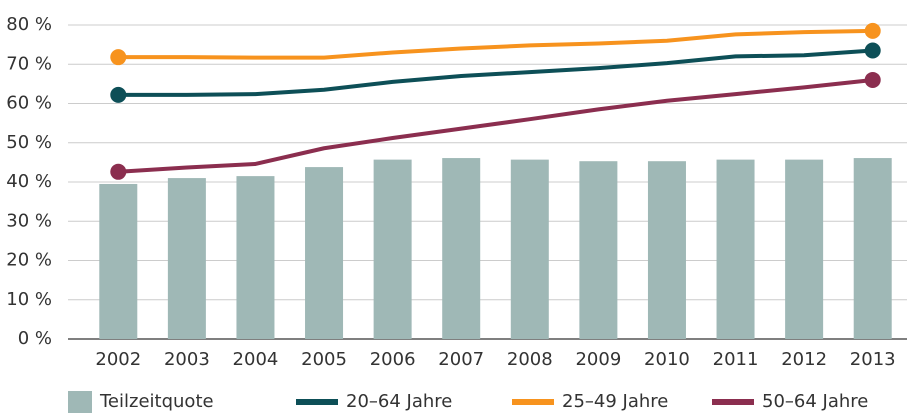 This screenshot has height=414, width=911. What do you see at coordinates (324, 359) in the screenshot?
I see `x-tick-label: 2005` at bounding box center [324, 359].